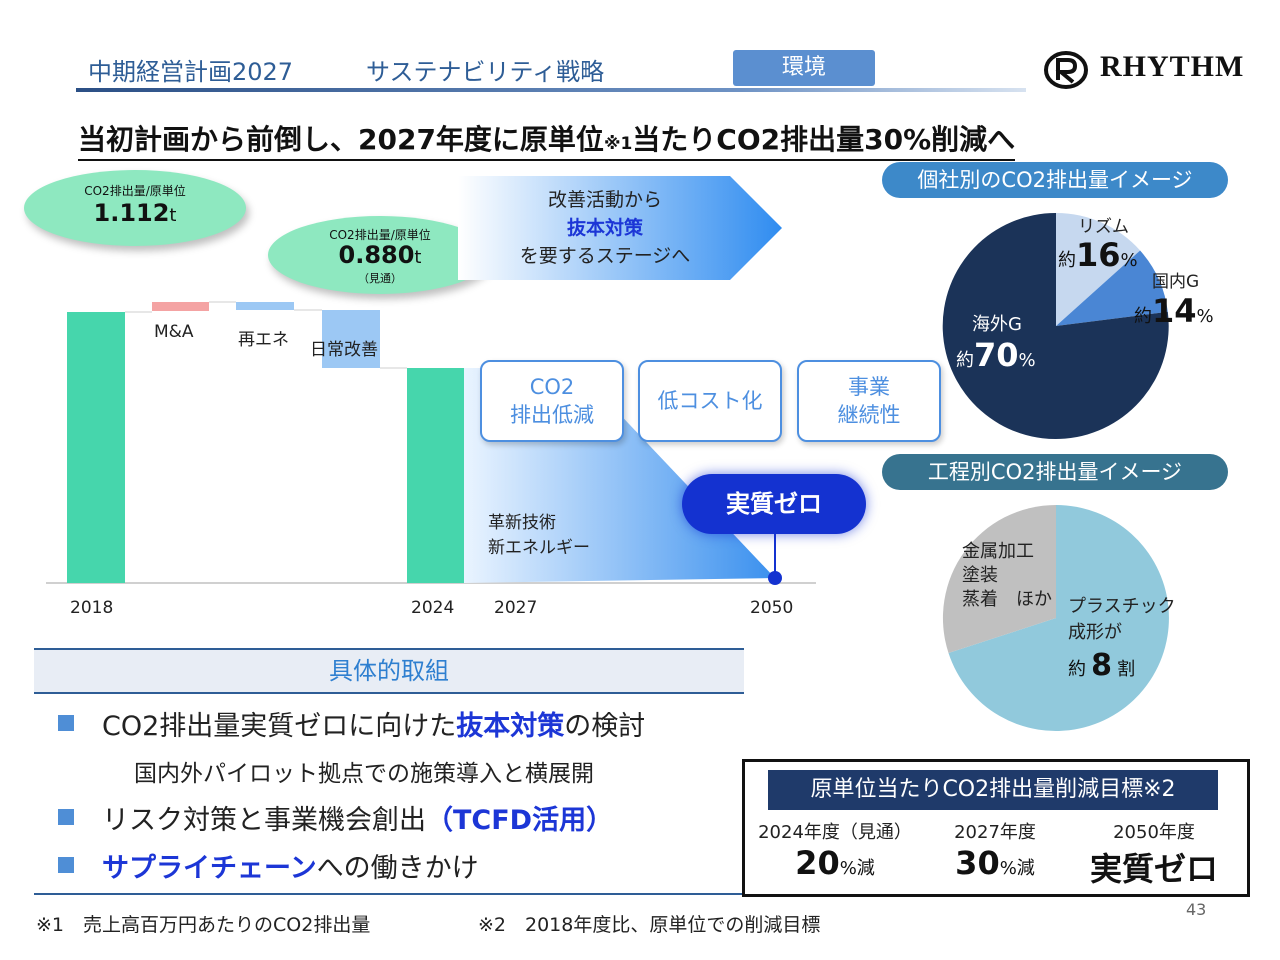  Describe the element at coordinates (869, 415) in the screenshot. I see `pill-3-line2: 継続性` at that location.